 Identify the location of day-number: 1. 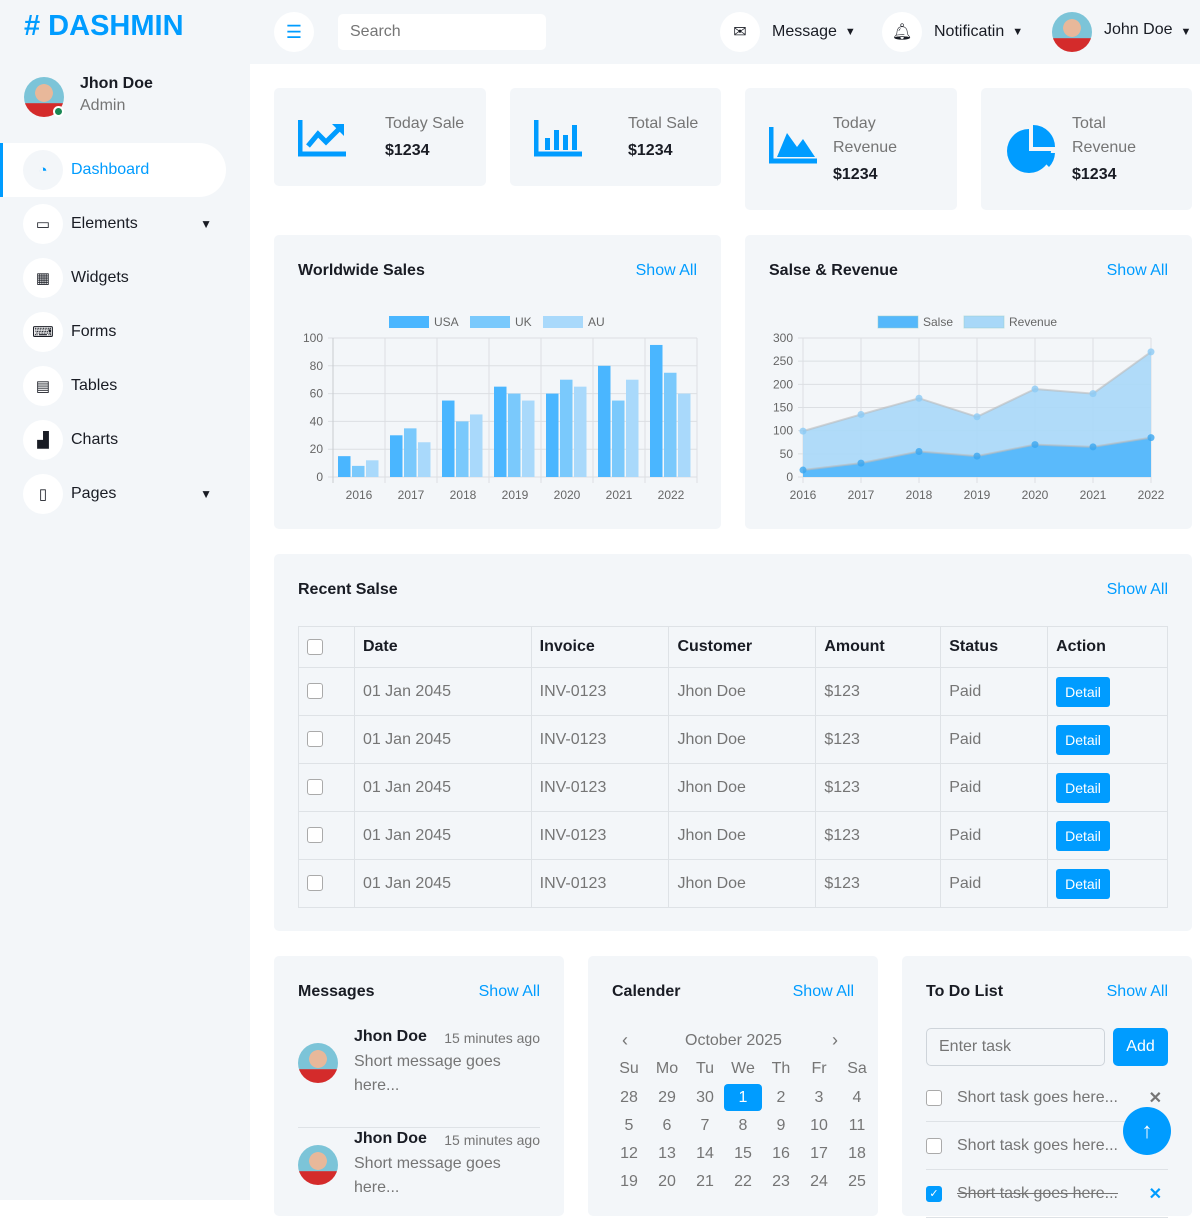
(743, 1097).